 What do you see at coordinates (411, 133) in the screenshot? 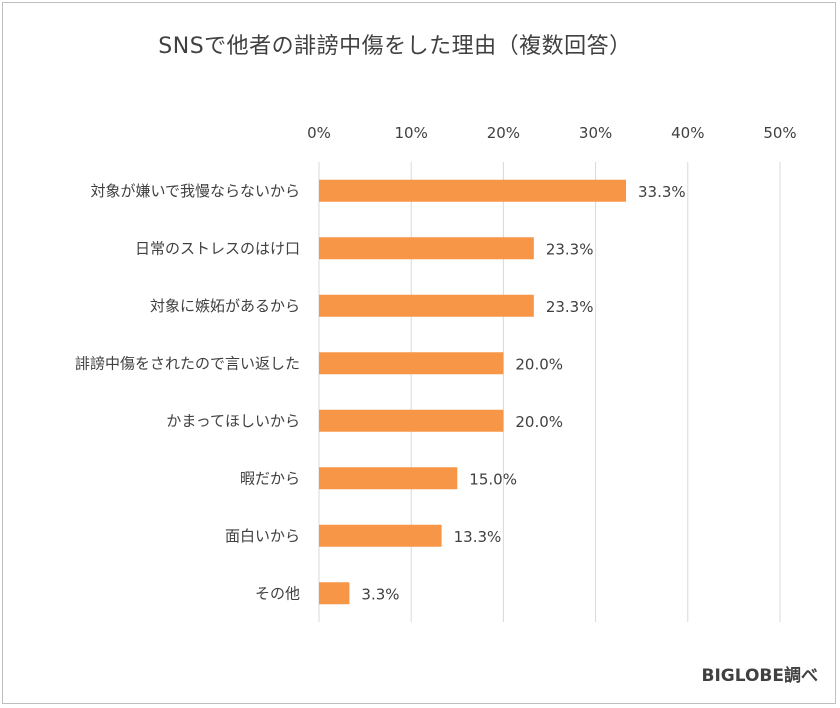
I see `x-tick-label: 10%` at bounding box center [411, 133].